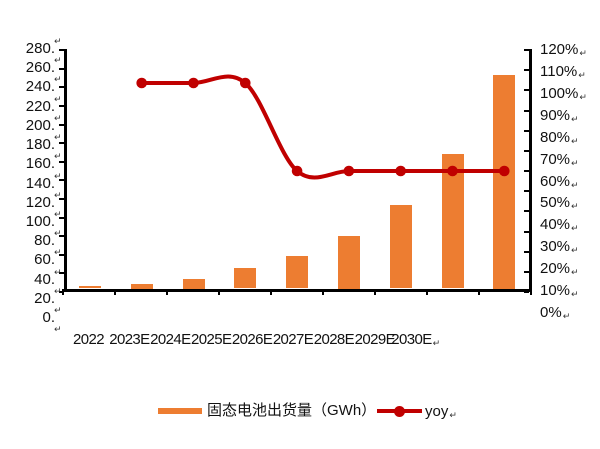 Image resolution: width=600 pixels, height=449 pixels. Describe the element at coordinates (252, 339) in the screenshot. I see `x-axis-category-label: 2026E` at that location.